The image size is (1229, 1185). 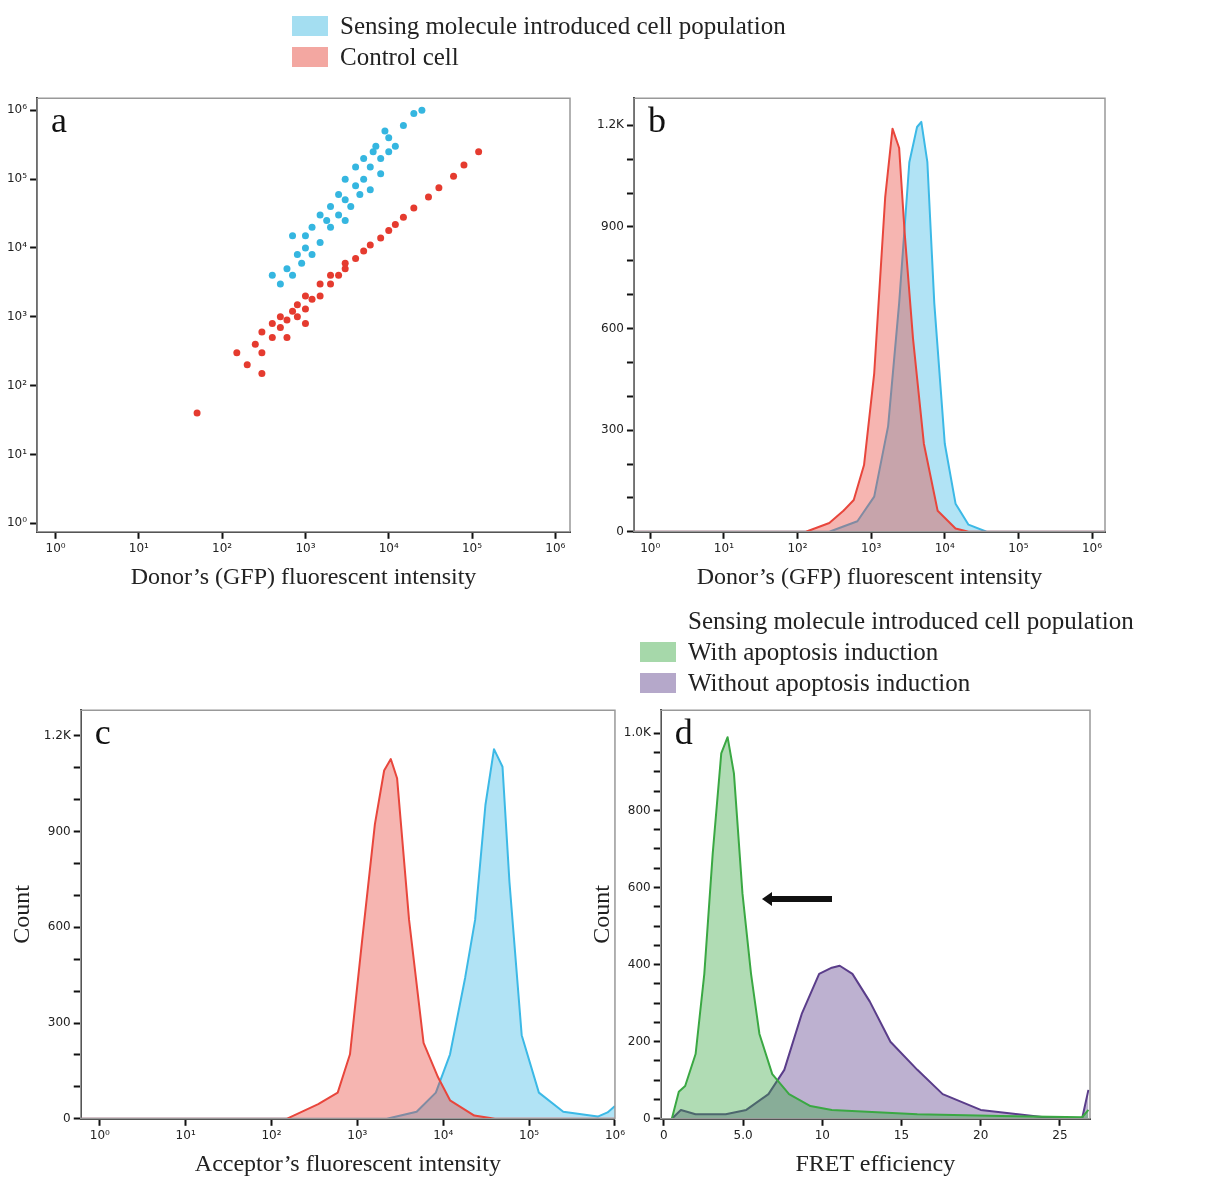 What do you see at coordinates (399, 57) in the screenshot?
I see `legend-label: Control cell` at bounding box center [399, 57].